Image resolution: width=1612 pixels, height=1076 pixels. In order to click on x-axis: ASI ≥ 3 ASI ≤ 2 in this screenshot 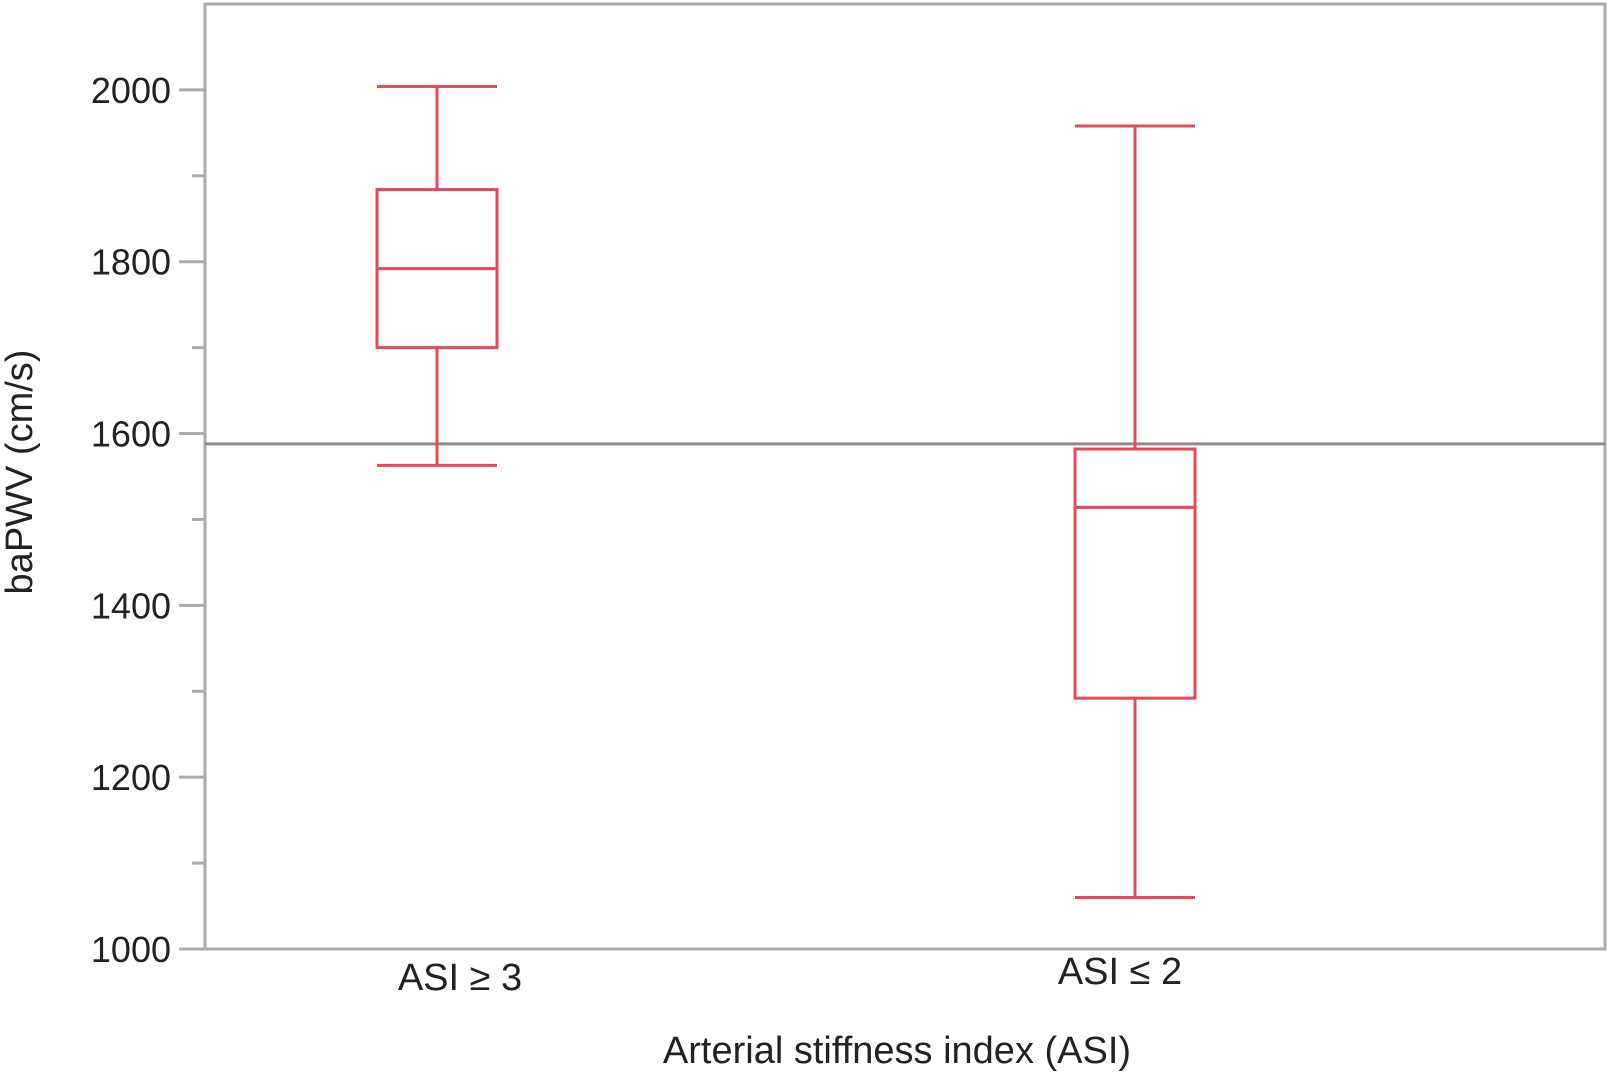, I will do `click(790, 975)`.